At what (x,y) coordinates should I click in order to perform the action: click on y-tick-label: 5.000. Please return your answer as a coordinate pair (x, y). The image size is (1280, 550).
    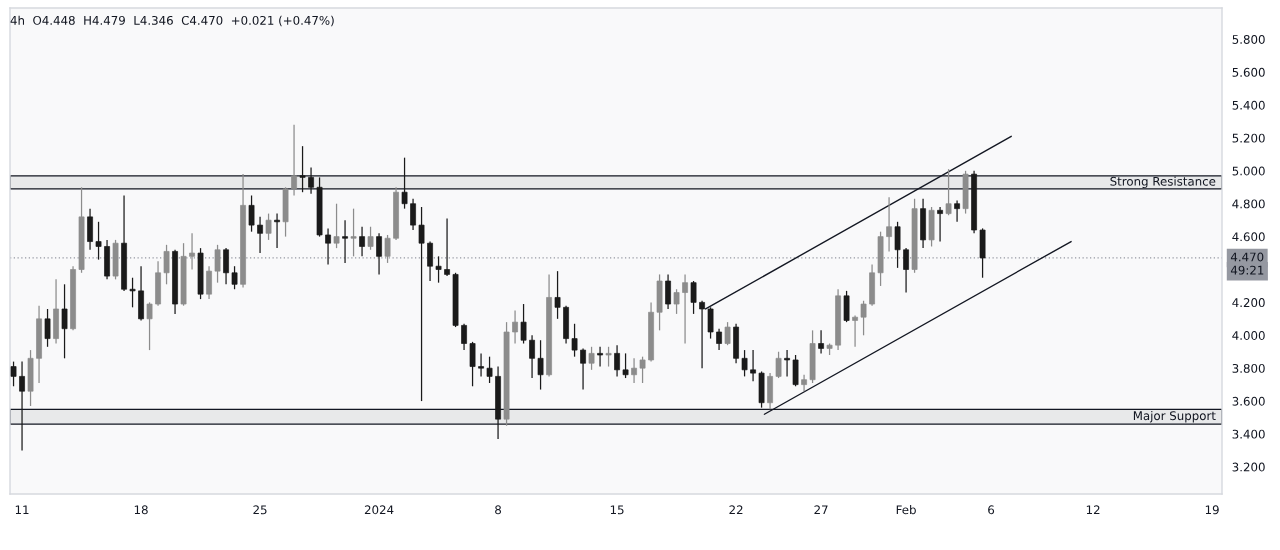
    Looking at the image, I should click on (1248, 171).